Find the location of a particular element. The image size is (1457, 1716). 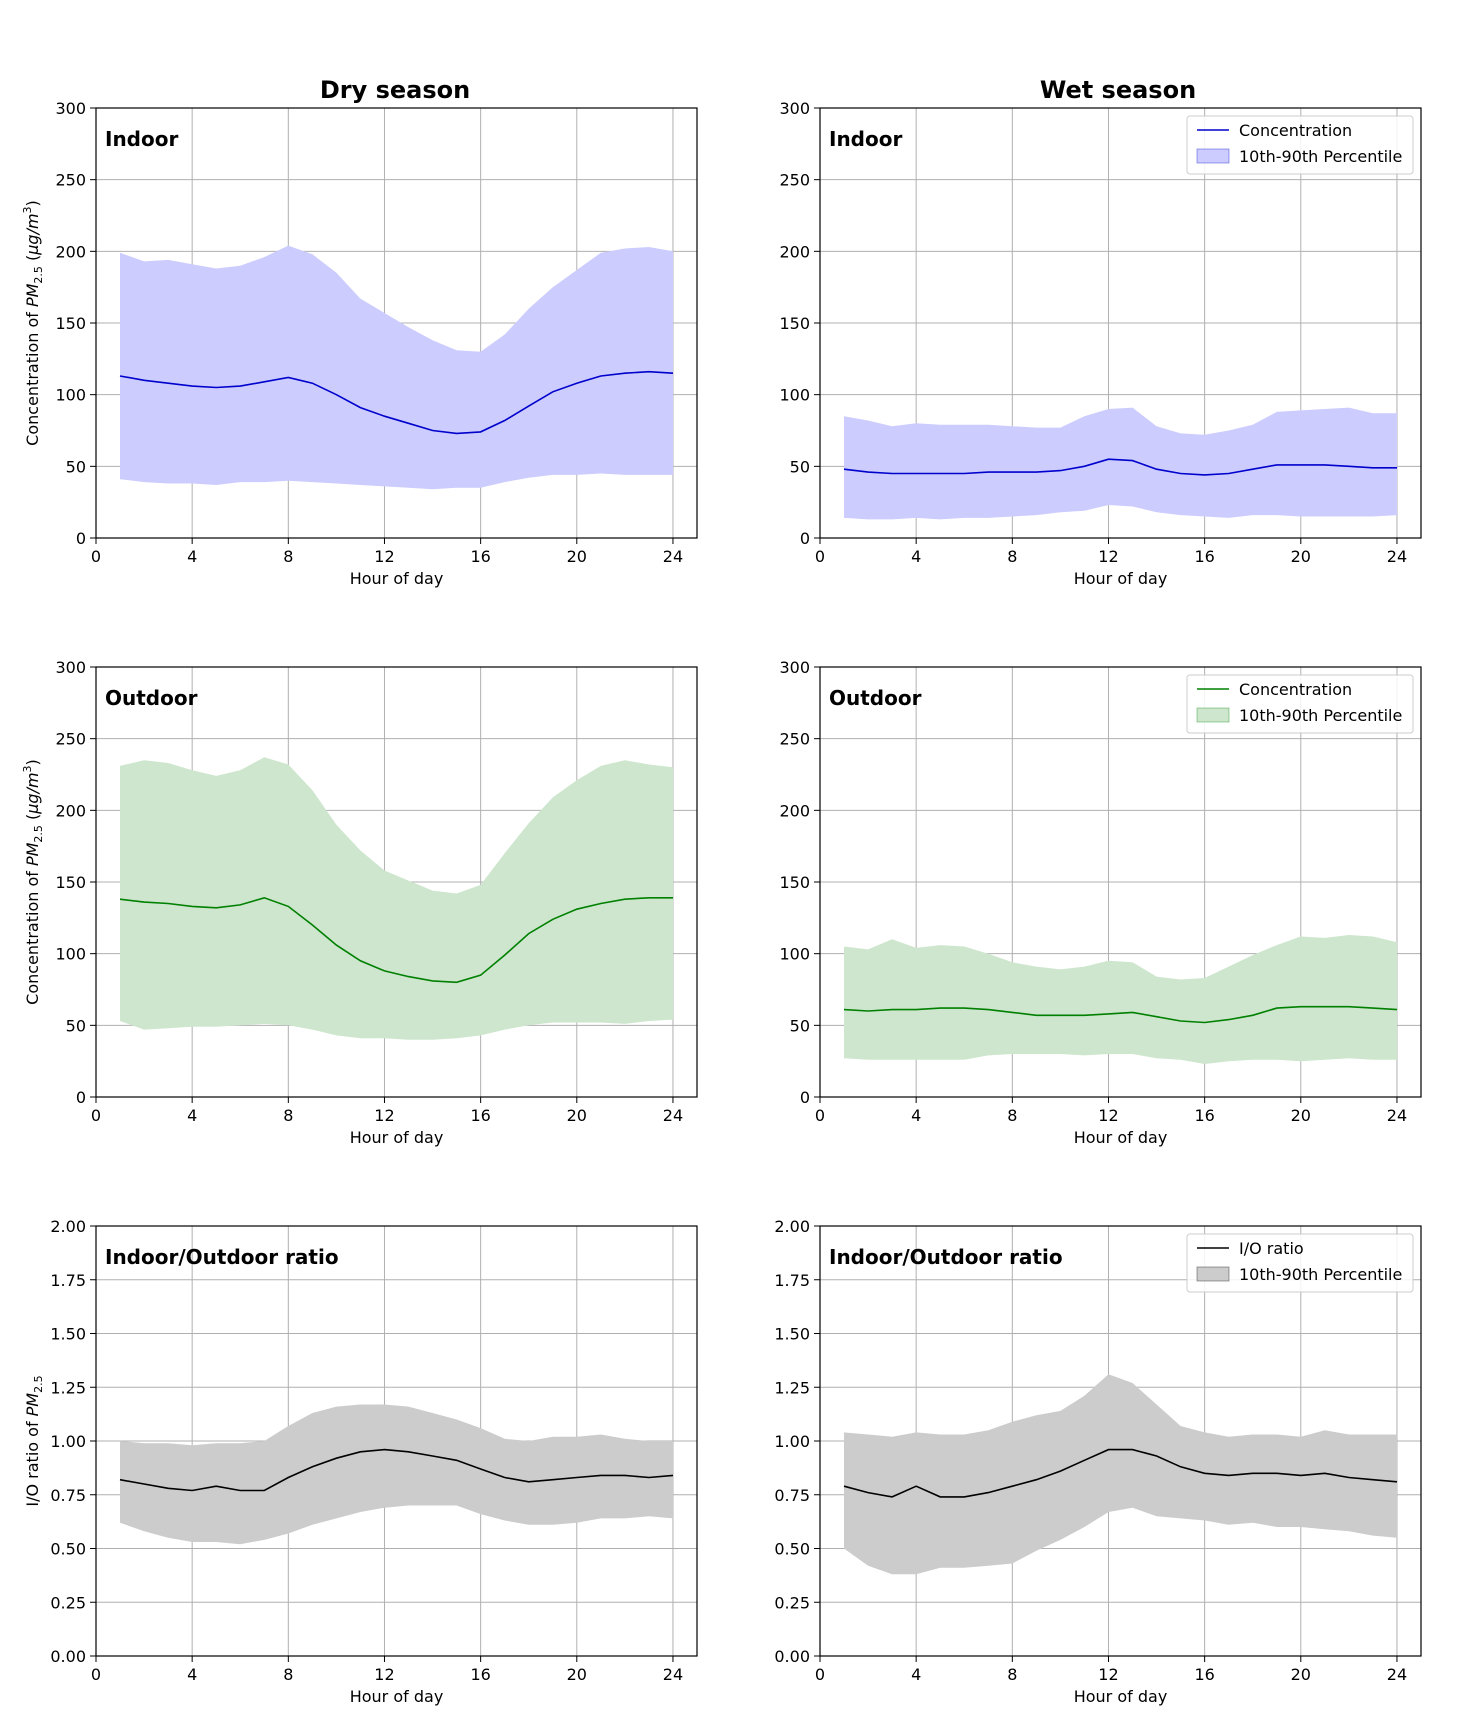

y-axis-label-part: 3 is located at coordinates (27, 209).